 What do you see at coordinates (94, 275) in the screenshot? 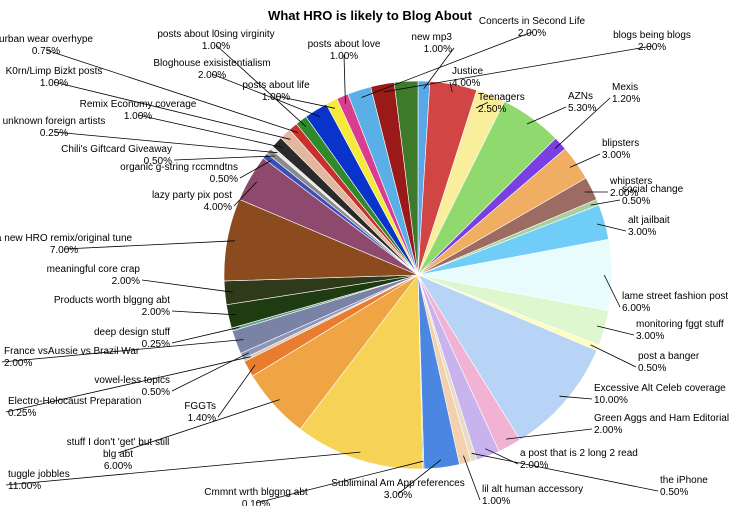
I see `slice-label-28: meaningful core crap 2.00%` at bounding box center [94, 275].